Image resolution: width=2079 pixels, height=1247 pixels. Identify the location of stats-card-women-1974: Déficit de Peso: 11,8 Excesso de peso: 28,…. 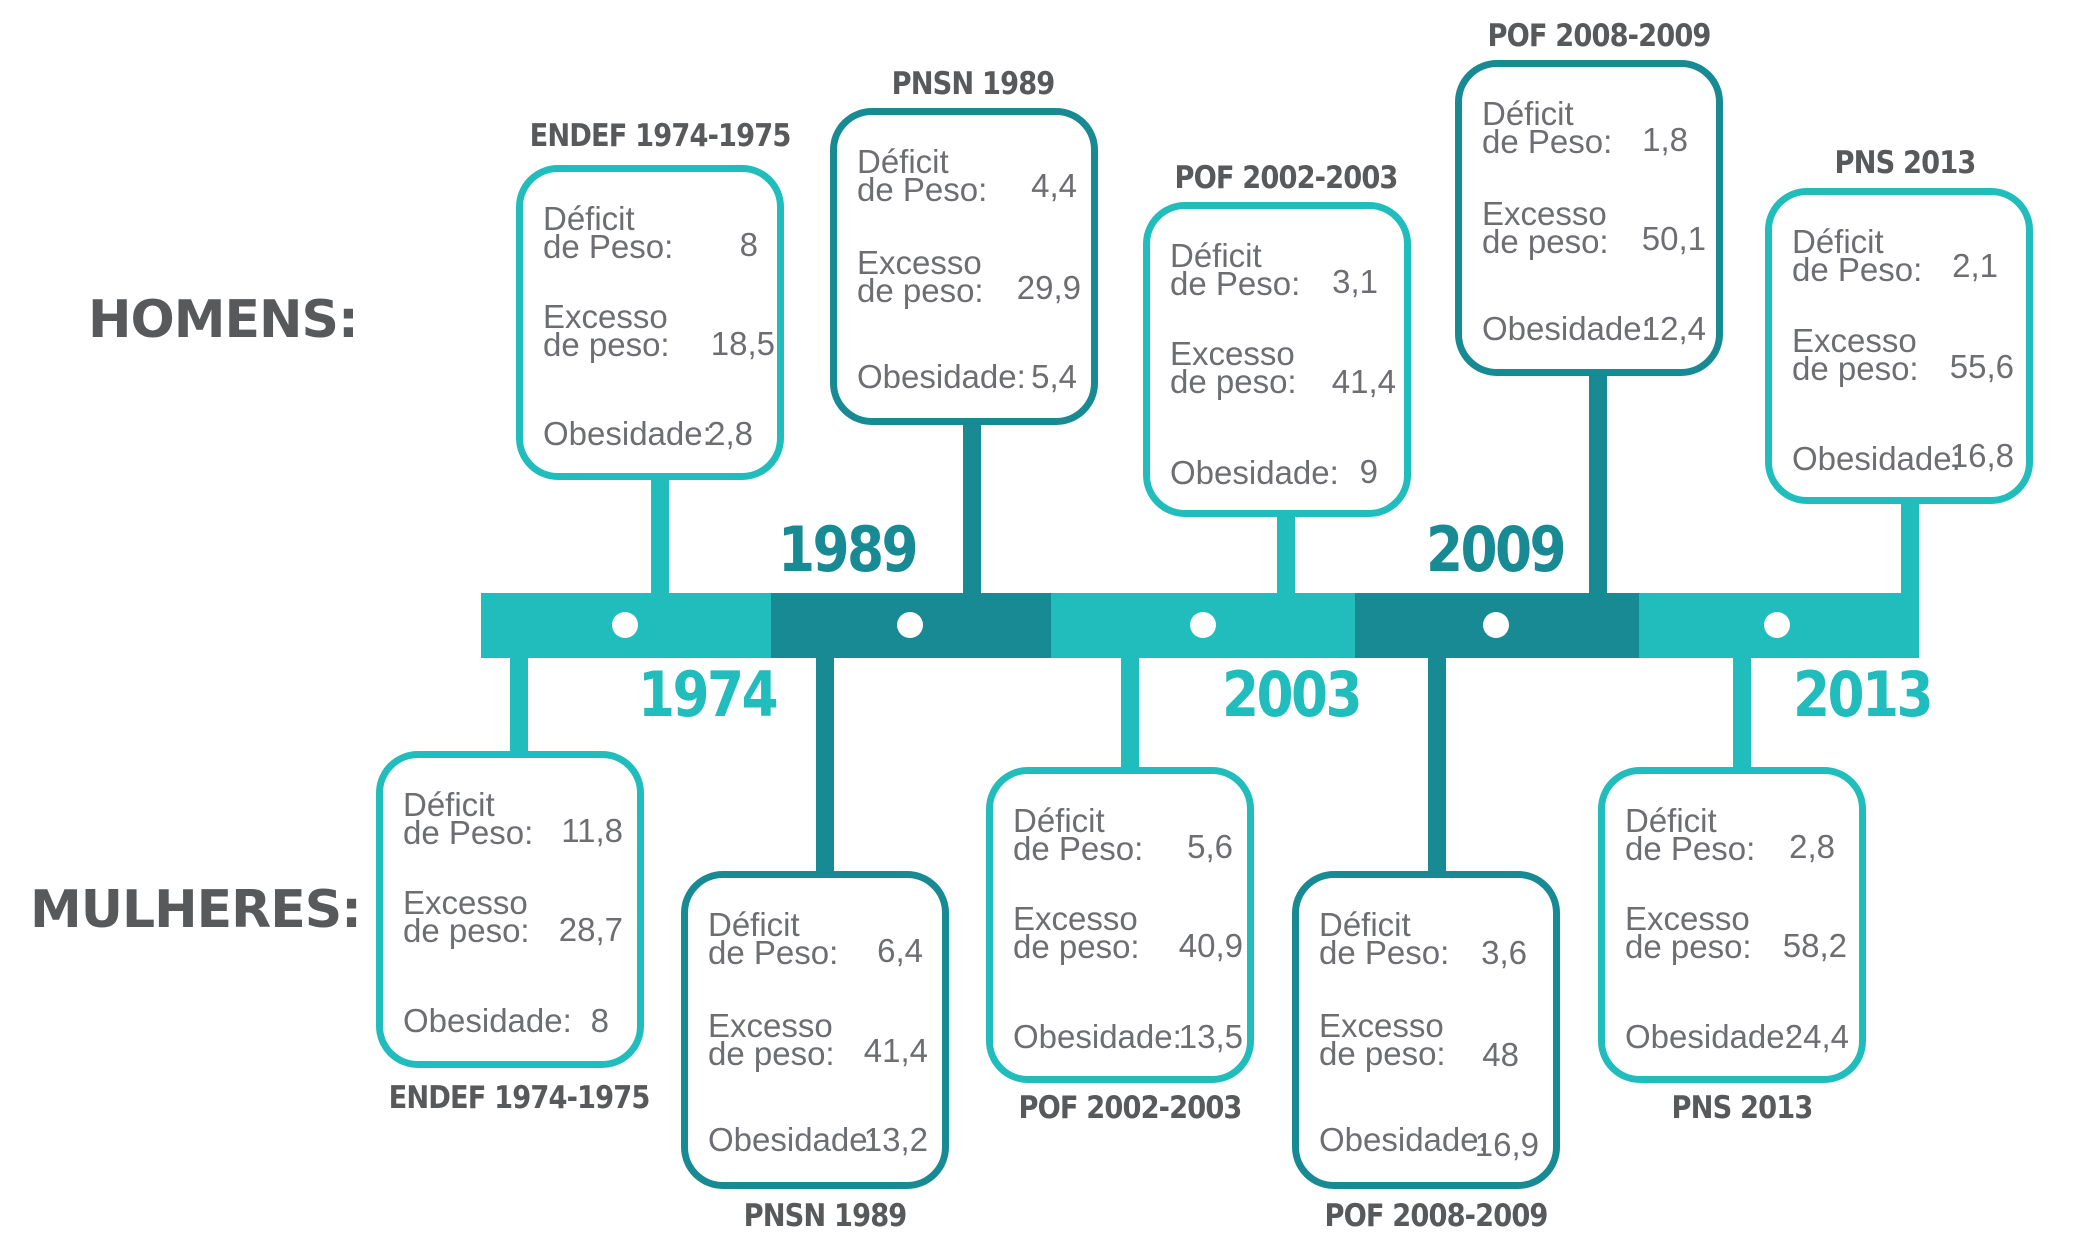
(510, 909).